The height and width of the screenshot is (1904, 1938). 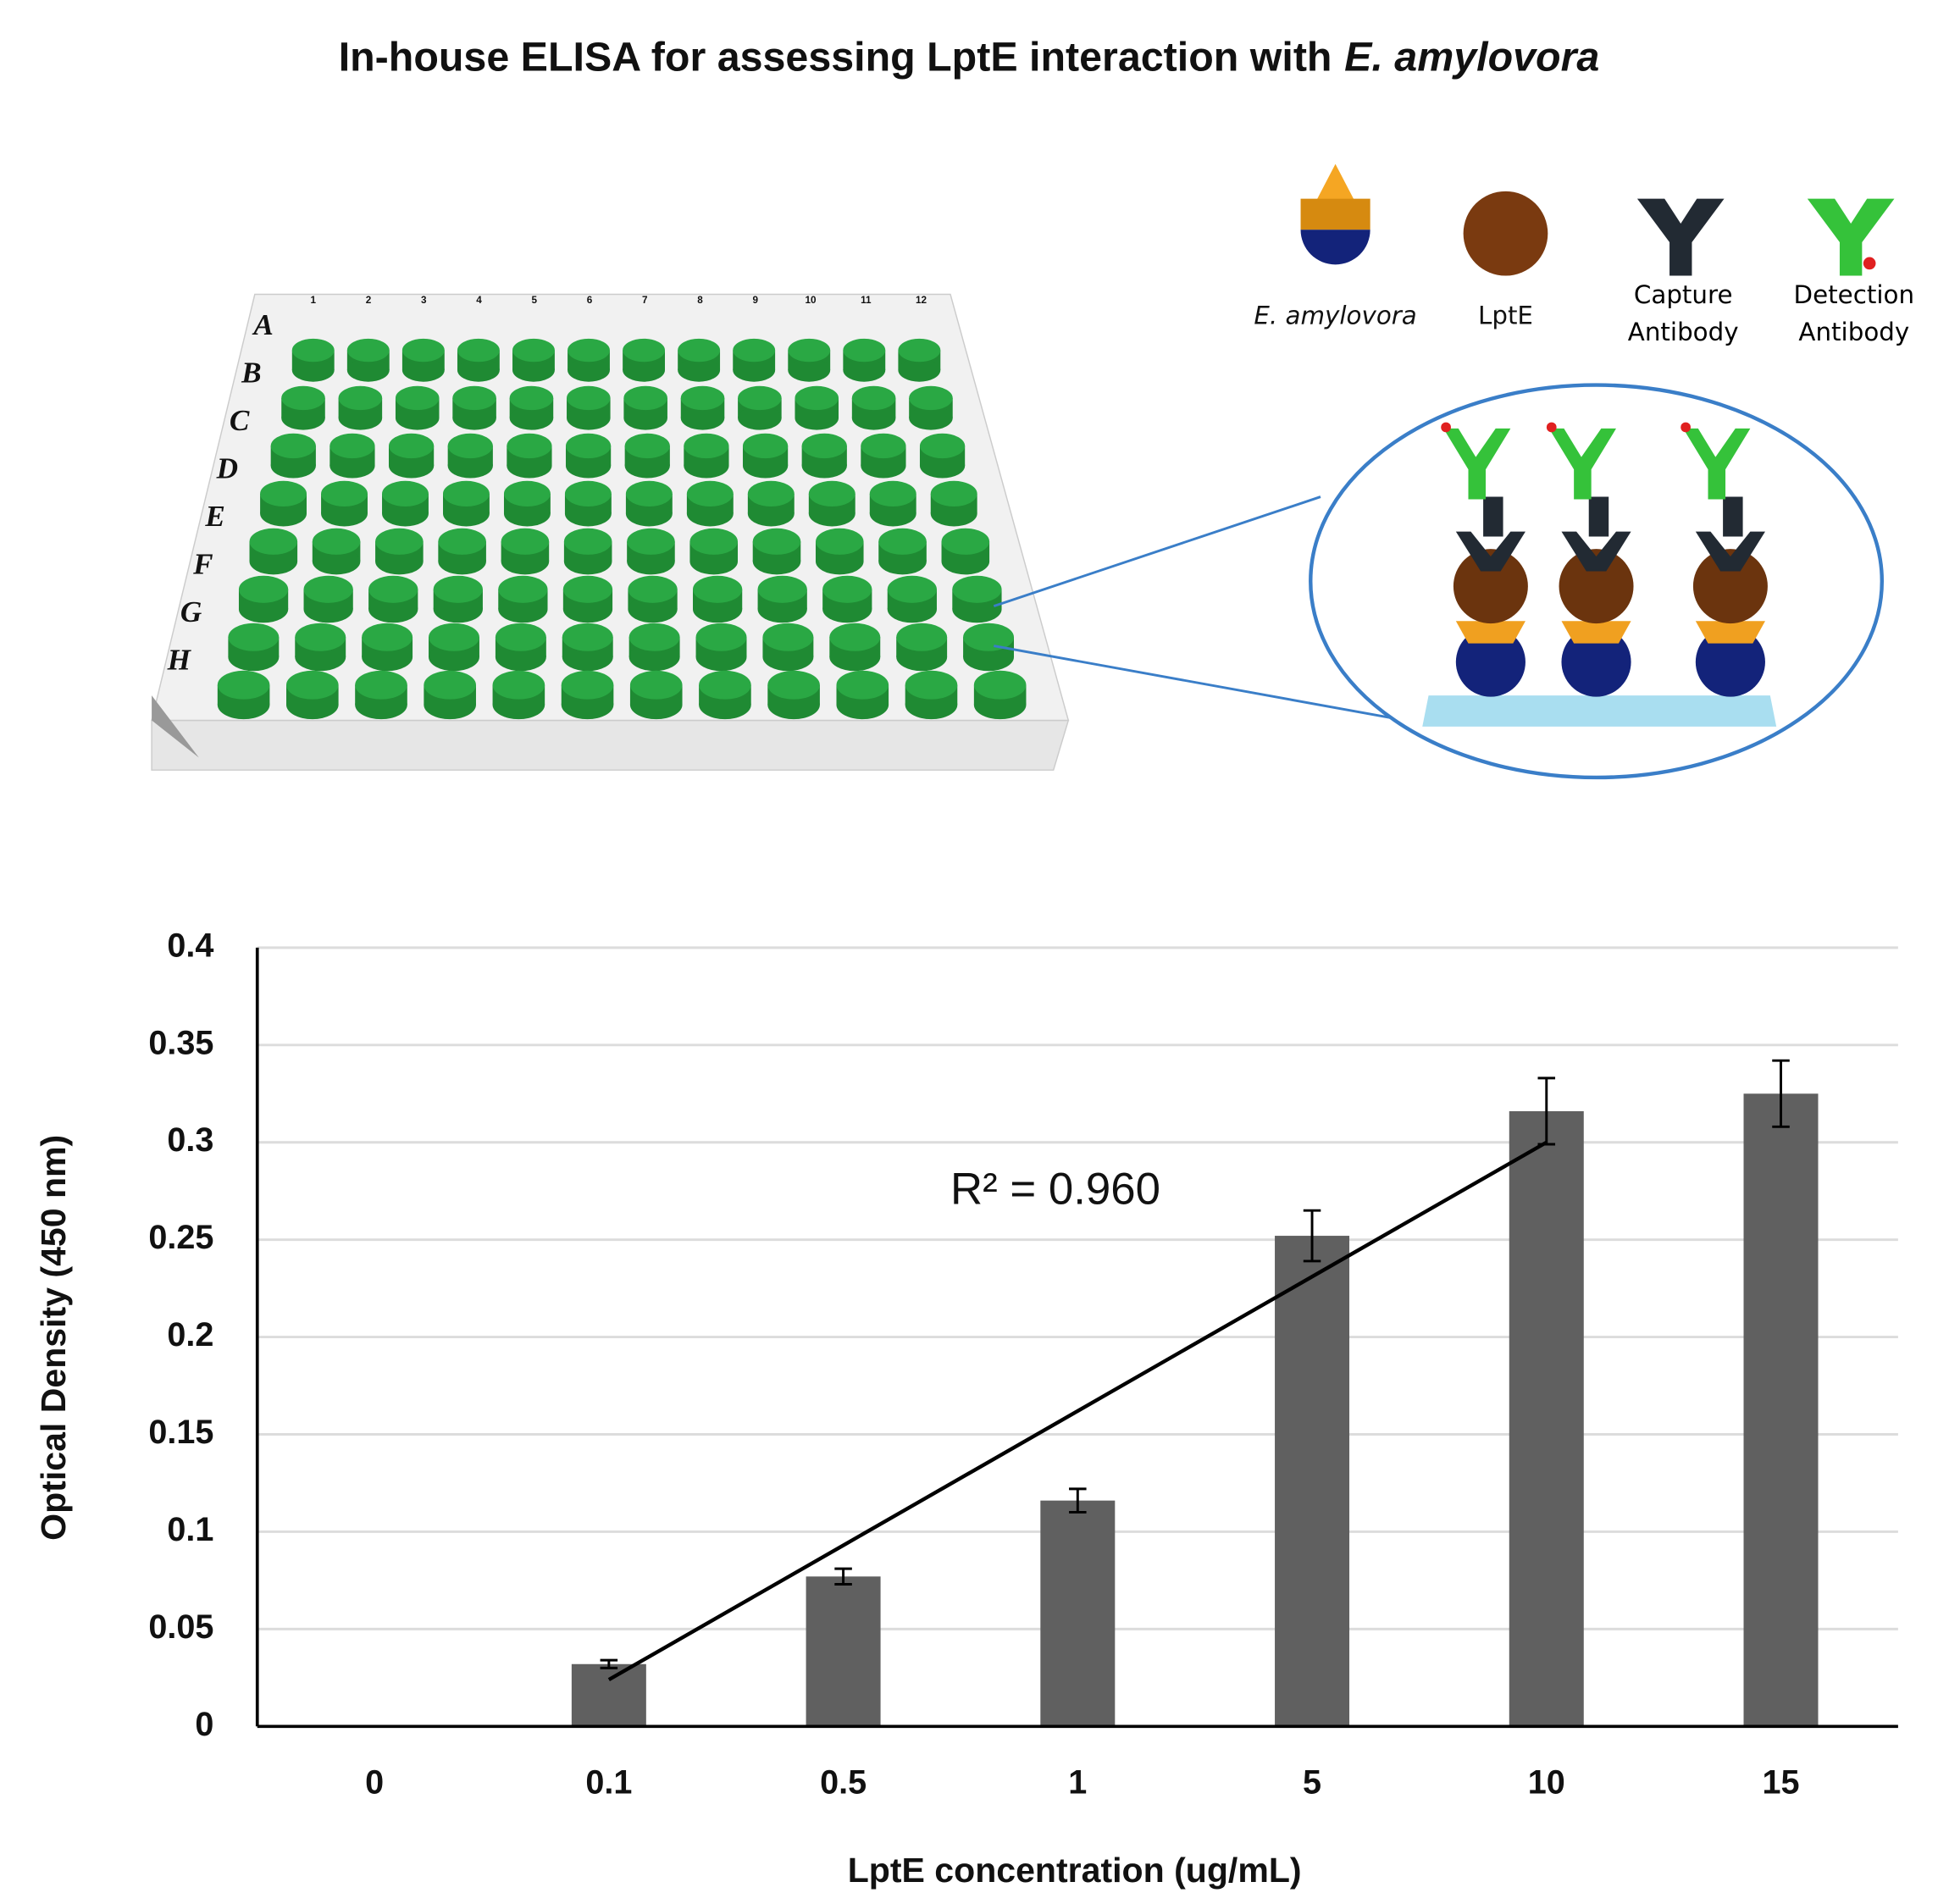 What do you see at coordinates (1490, 632) in the screenshot?
I see `bacterium-cap` at bounding box center [1490, 632].